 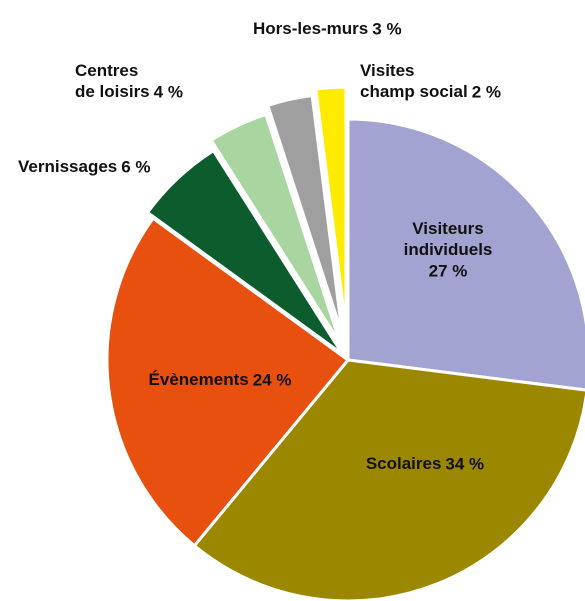 I want to click on label-line: Scolaires, so click(x=404, y=463).